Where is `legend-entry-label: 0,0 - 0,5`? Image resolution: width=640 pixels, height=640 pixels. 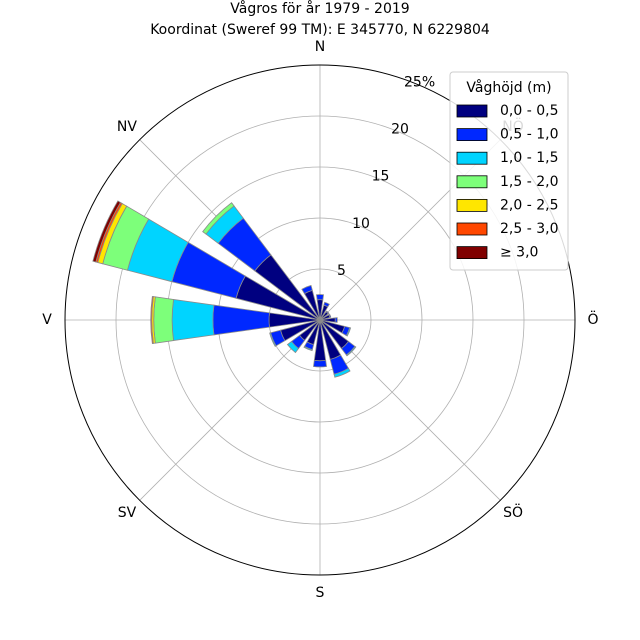
legend-entry-label: 0,0 - 0,5 is located at coordinates (529, 111).